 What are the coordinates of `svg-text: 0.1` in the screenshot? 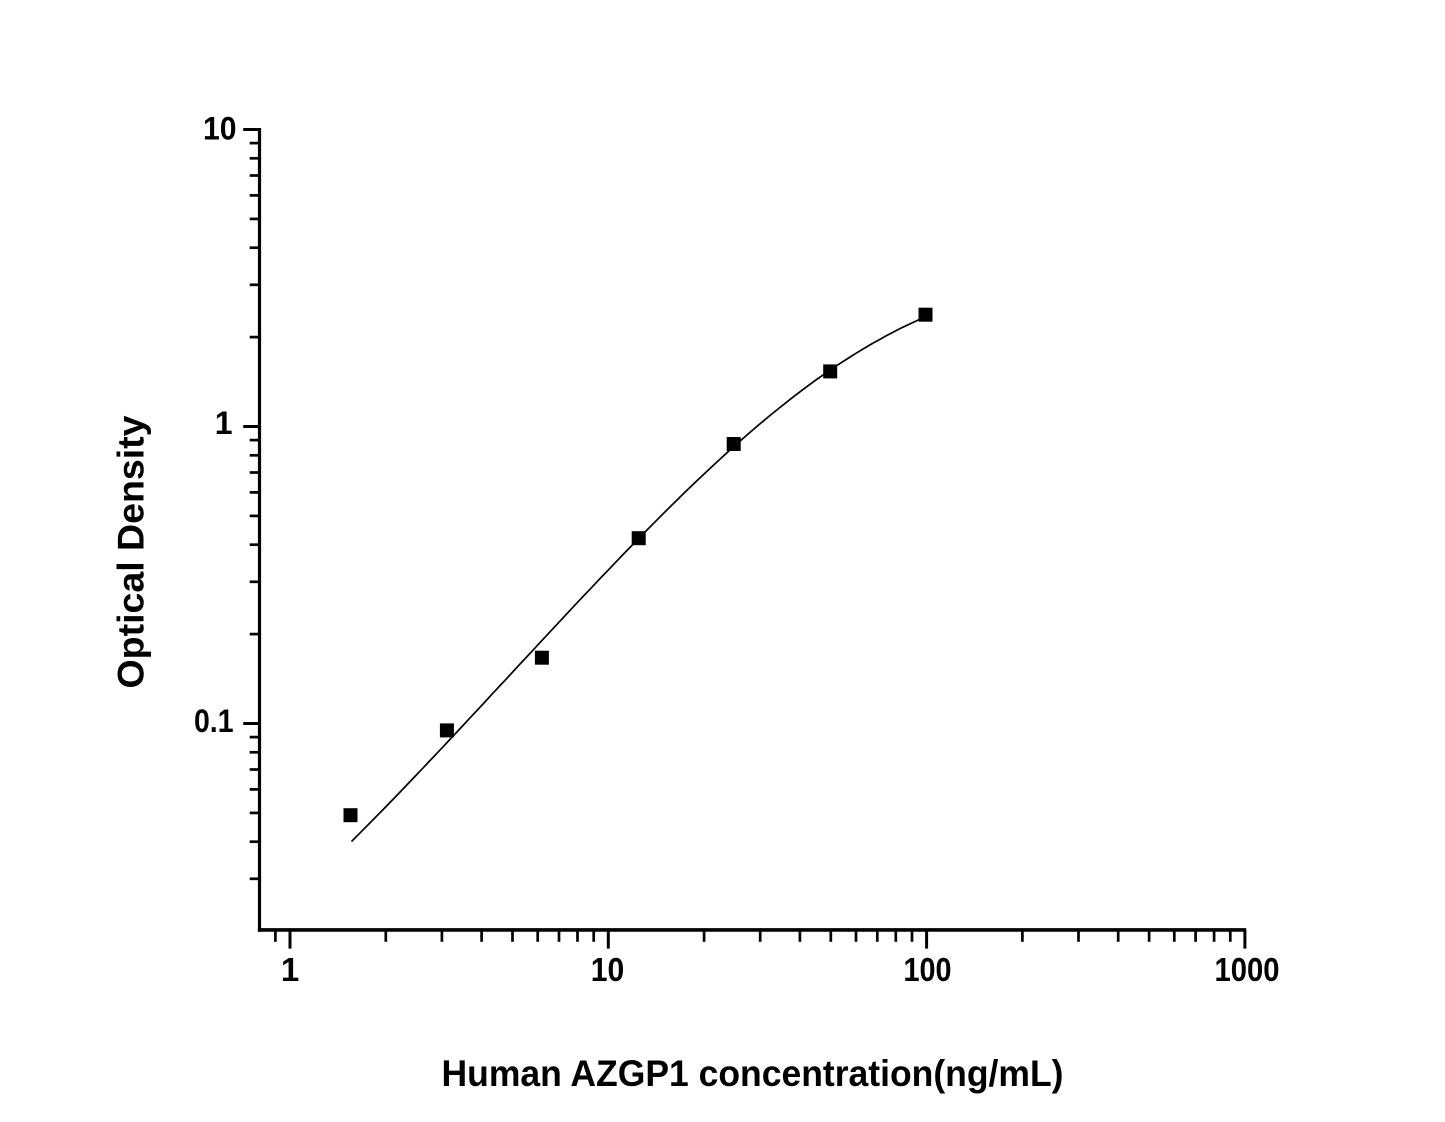 It's located at (214, 721).